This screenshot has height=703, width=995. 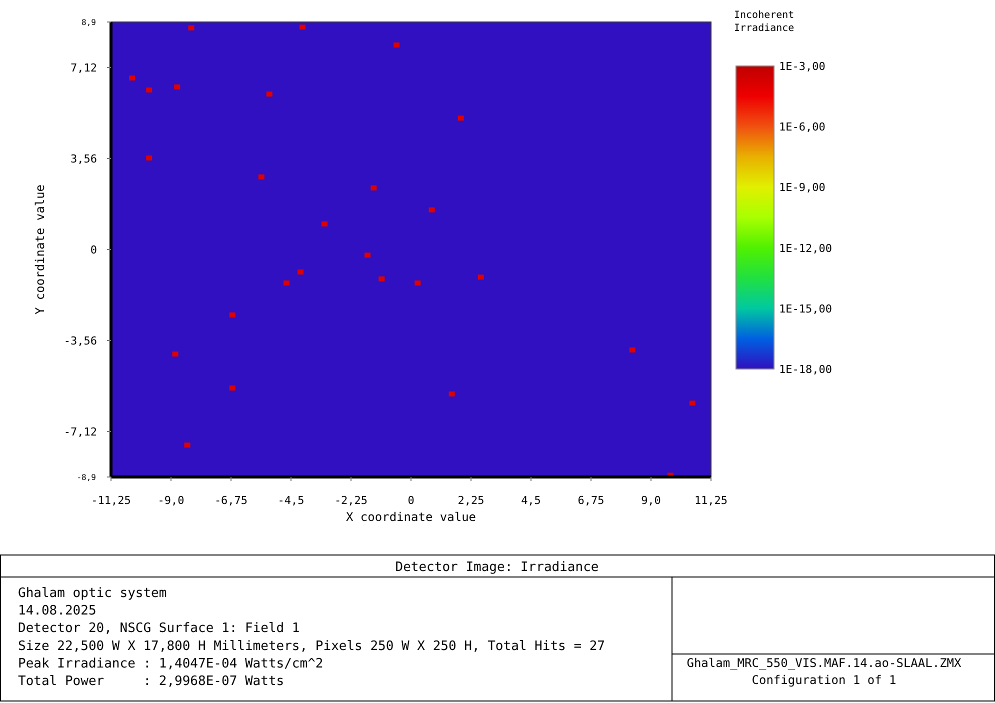 I want to click on color-bar-label: 1E-6,00, so click(x=802, y=127).